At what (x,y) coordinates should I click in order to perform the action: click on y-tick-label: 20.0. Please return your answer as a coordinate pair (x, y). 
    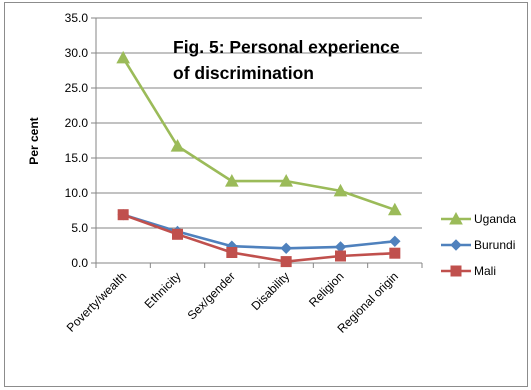
    Looking at the image, I should click on (77, 123).